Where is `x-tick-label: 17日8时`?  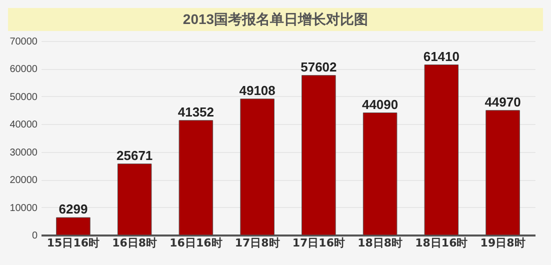 x-tick-label: 17日8时 is located at coordinates (257, 243).